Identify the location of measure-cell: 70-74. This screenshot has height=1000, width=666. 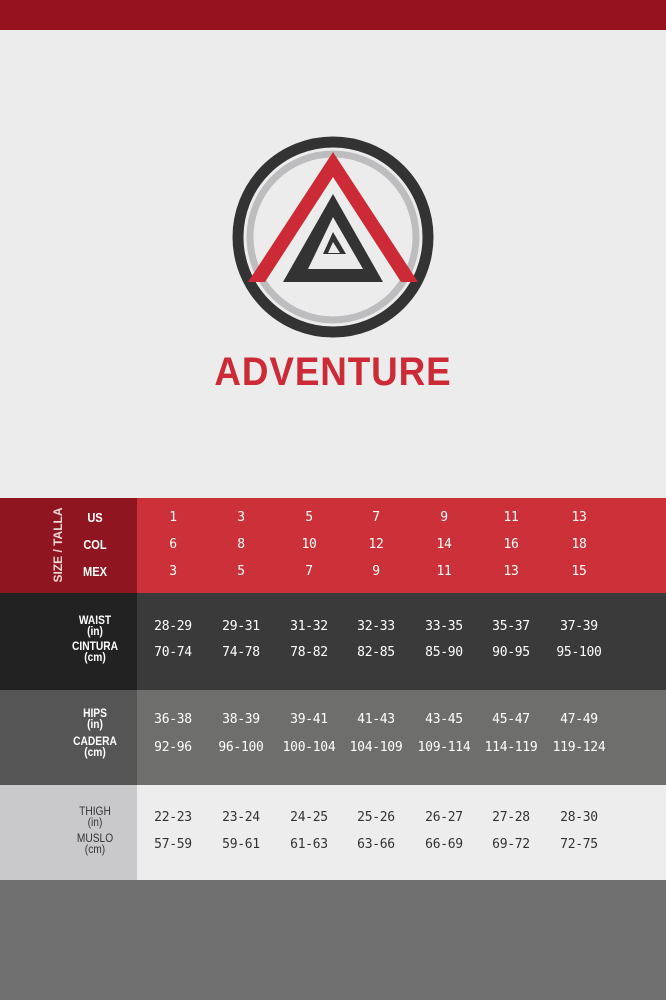
(173, 652).